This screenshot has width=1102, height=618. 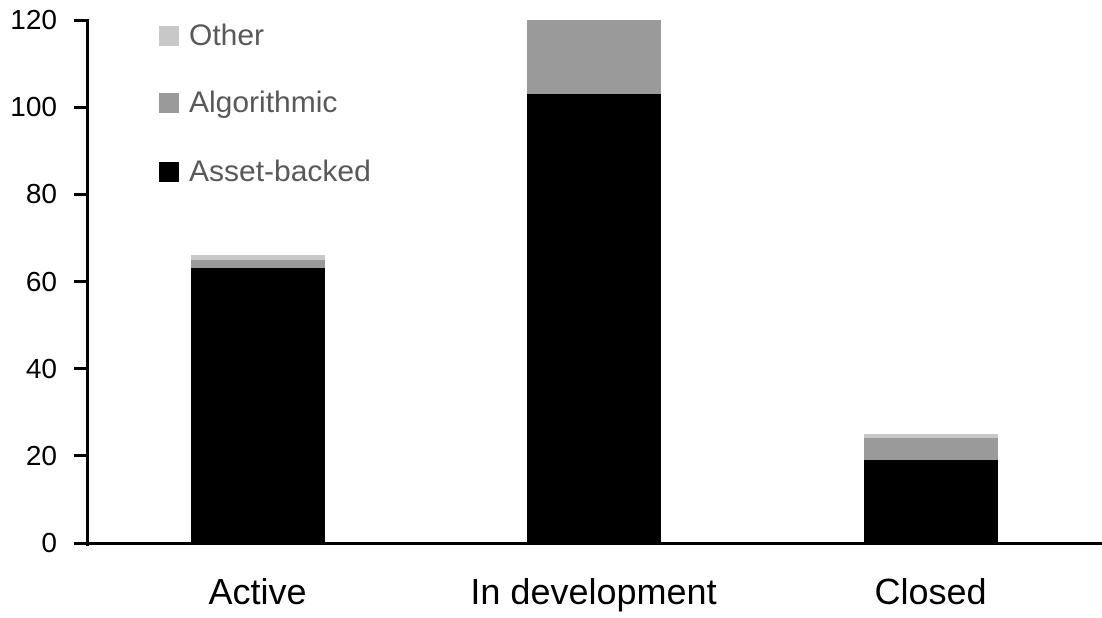 I want to click on y-axis-line, so click(x=87, y=282).